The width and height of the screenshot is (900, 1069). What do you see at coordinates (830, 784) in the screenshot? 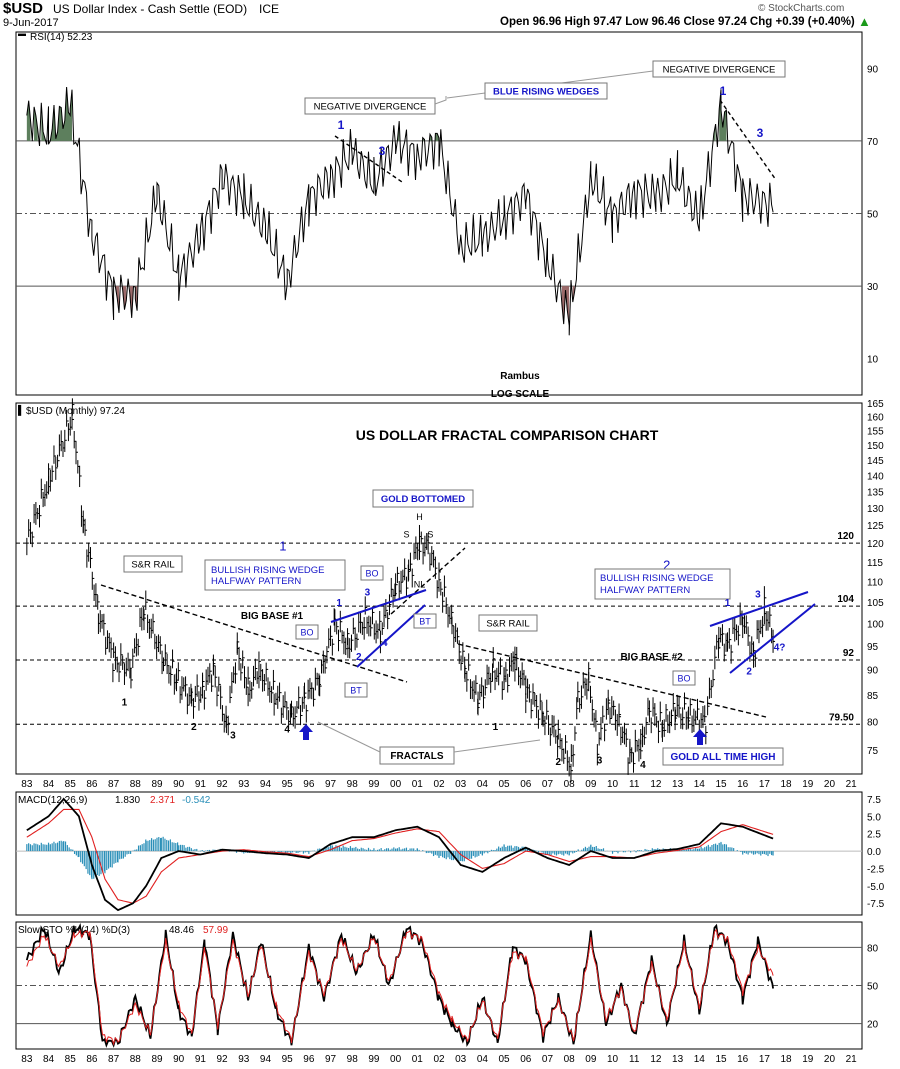
I see `price-x-tick: 20` at bounding box center [830, 784].